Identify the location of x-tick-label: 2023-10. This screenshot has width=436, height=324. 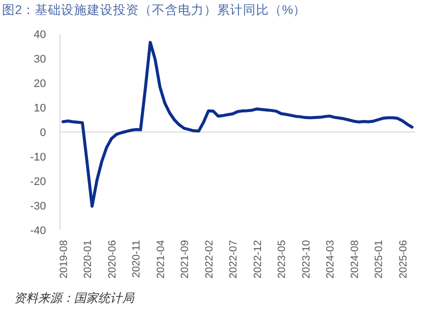
(306, 259).